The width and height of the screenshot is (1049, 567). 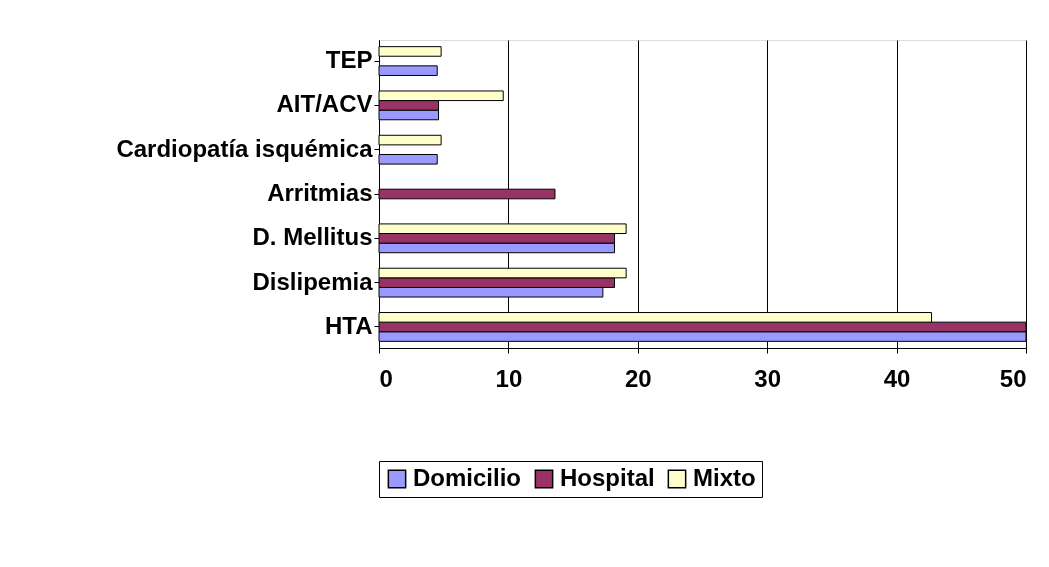 I want to click on y-tick-label: D. Mellitus, so click(x=312, y=237).